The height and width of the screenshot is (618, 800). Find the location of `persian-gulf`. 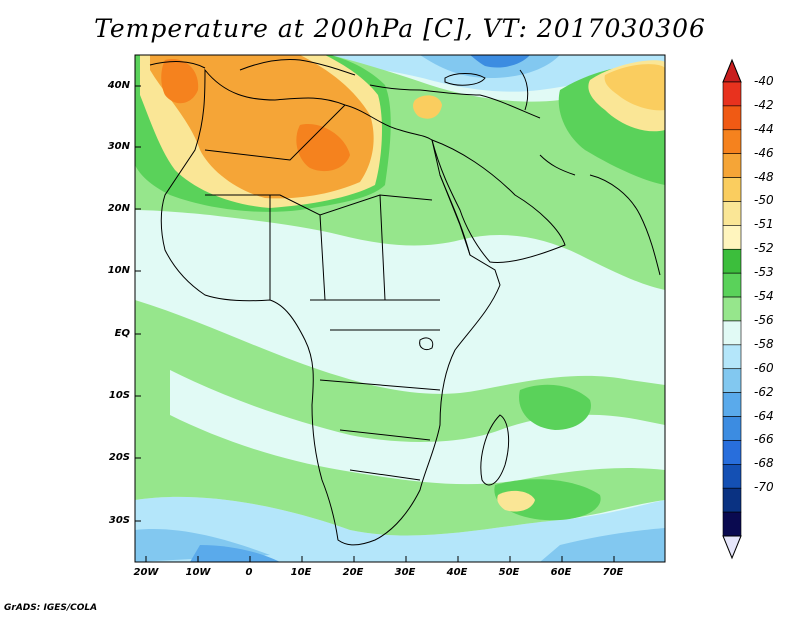

persian-gulf is located at coordinates (557, 165).